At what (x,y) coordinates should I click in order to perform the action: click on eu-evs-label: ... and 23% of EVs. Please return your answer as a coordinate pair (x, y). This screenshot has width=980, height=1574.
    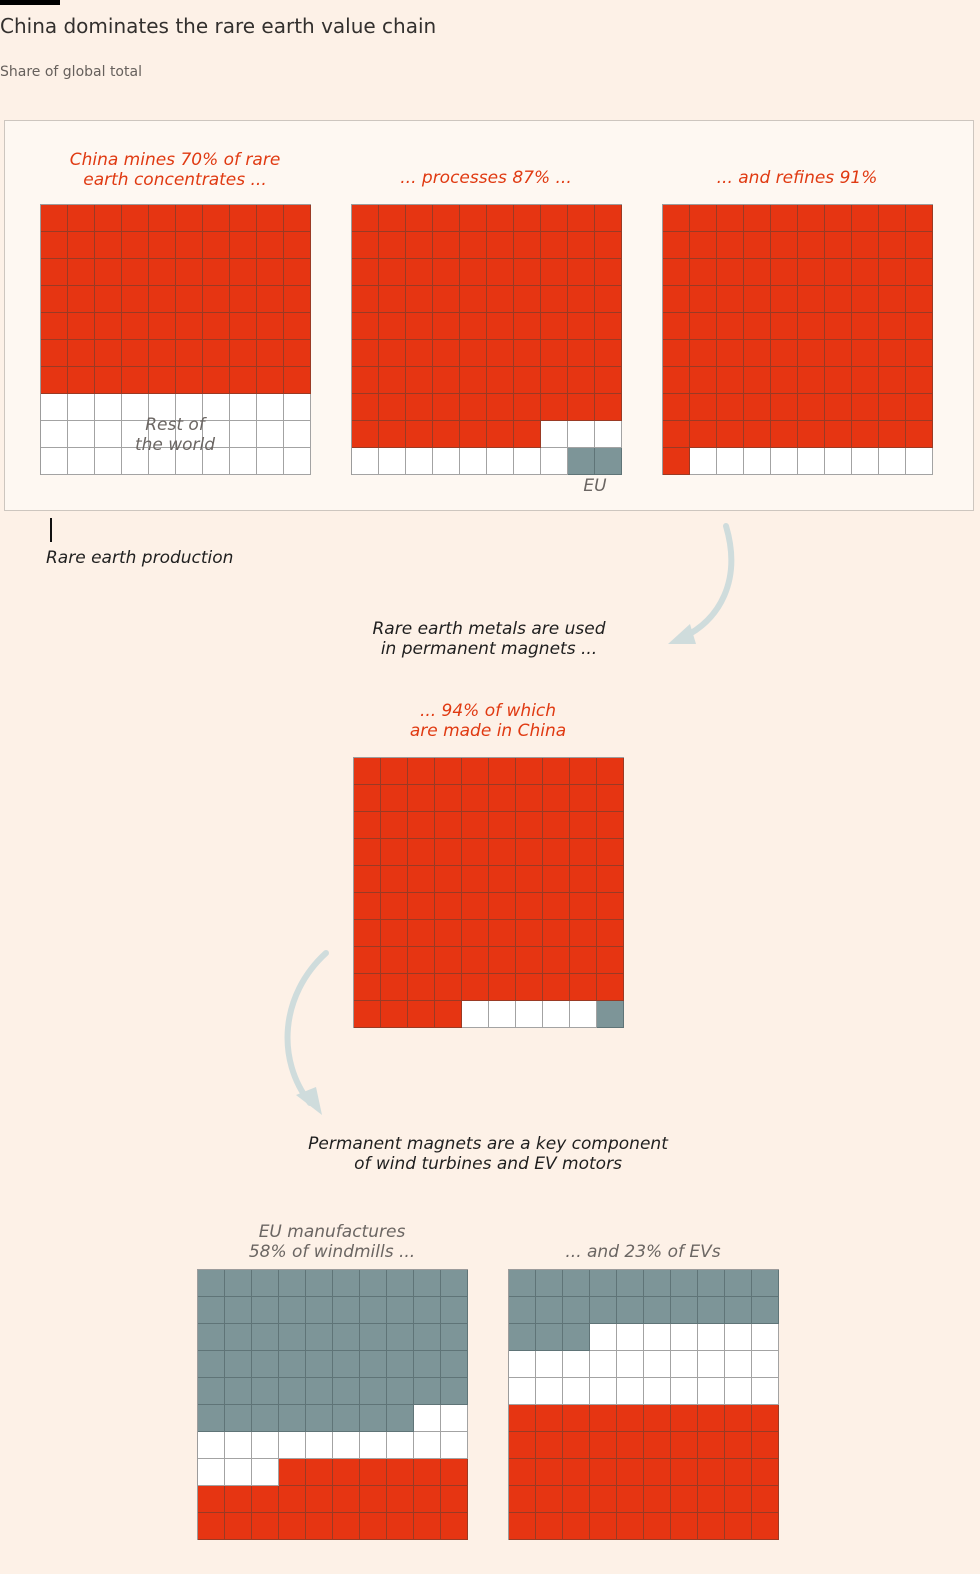
    Looking at the image, I should click on (643, 1252).